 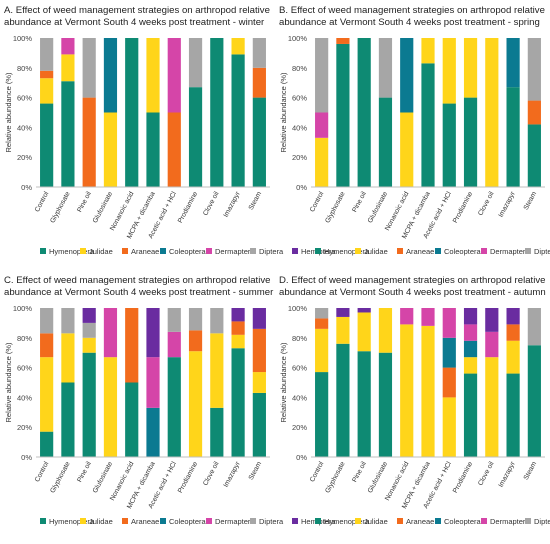 I want to click on x-tick-label: Clove oil, so click(x=211, y=473).